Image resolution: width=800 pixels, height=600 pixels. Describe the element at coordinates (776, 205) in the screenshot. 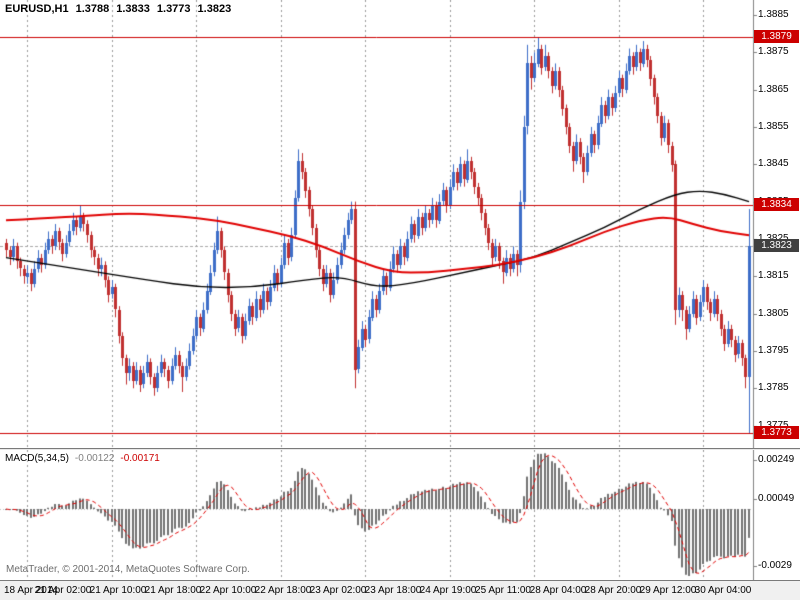

I see `price-level-badge: 1.3834` at that location.